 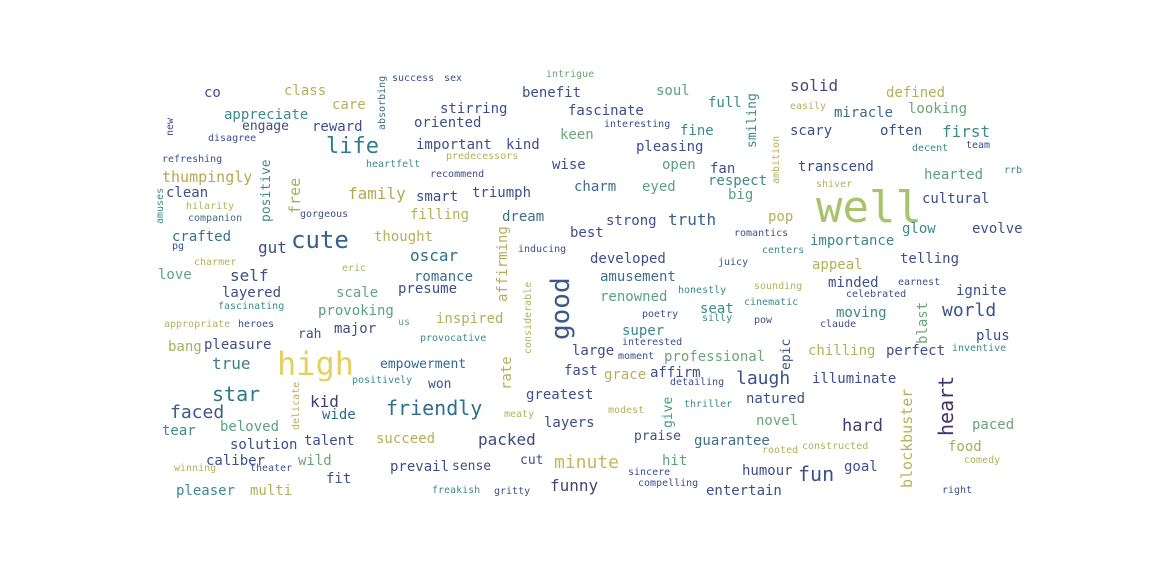 What do you see at coordinates (634, 297) in the screenshot?
I see `word-renowned: renowned` at bounding box center [634, 297].